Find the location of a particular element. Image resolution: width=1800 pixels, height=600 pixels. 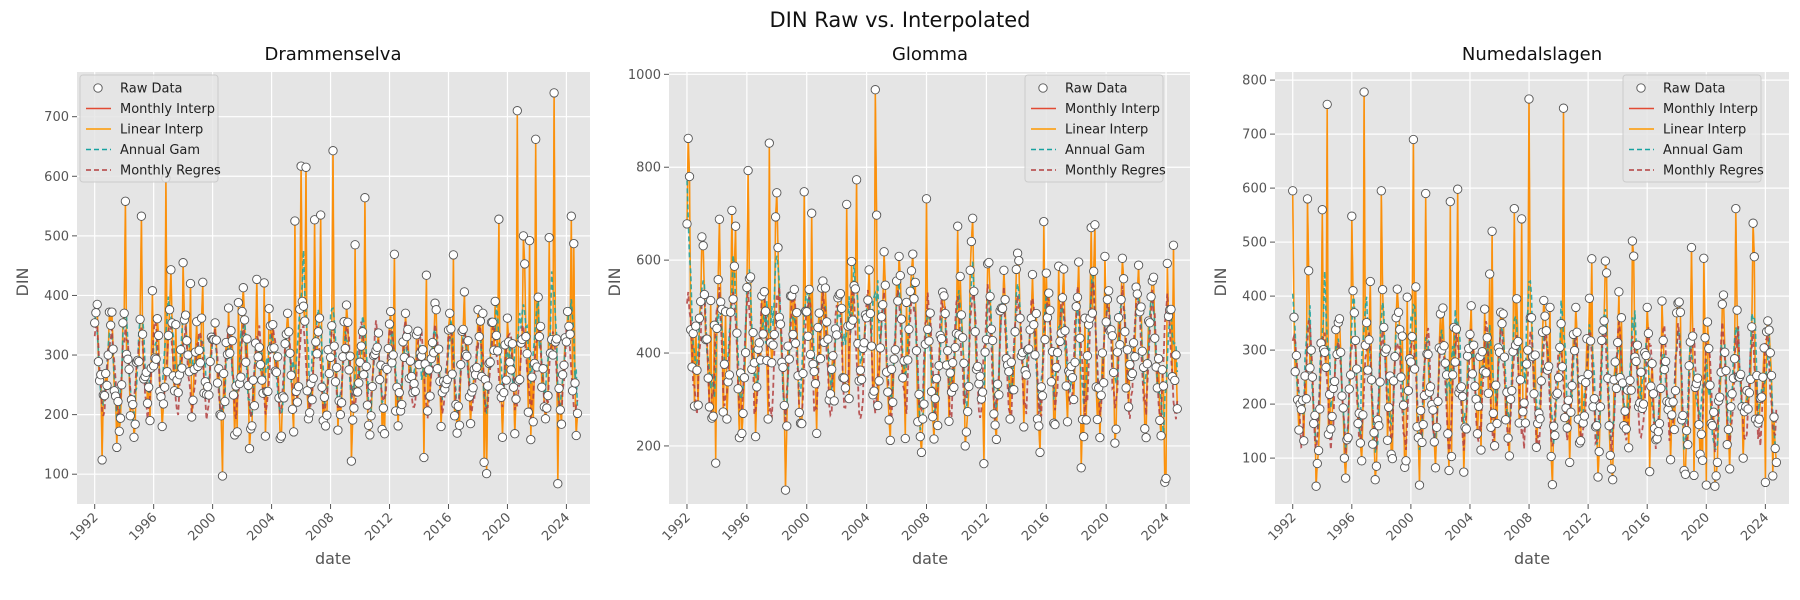

y-tick-label: 400 is located at coordinates (56, 296).